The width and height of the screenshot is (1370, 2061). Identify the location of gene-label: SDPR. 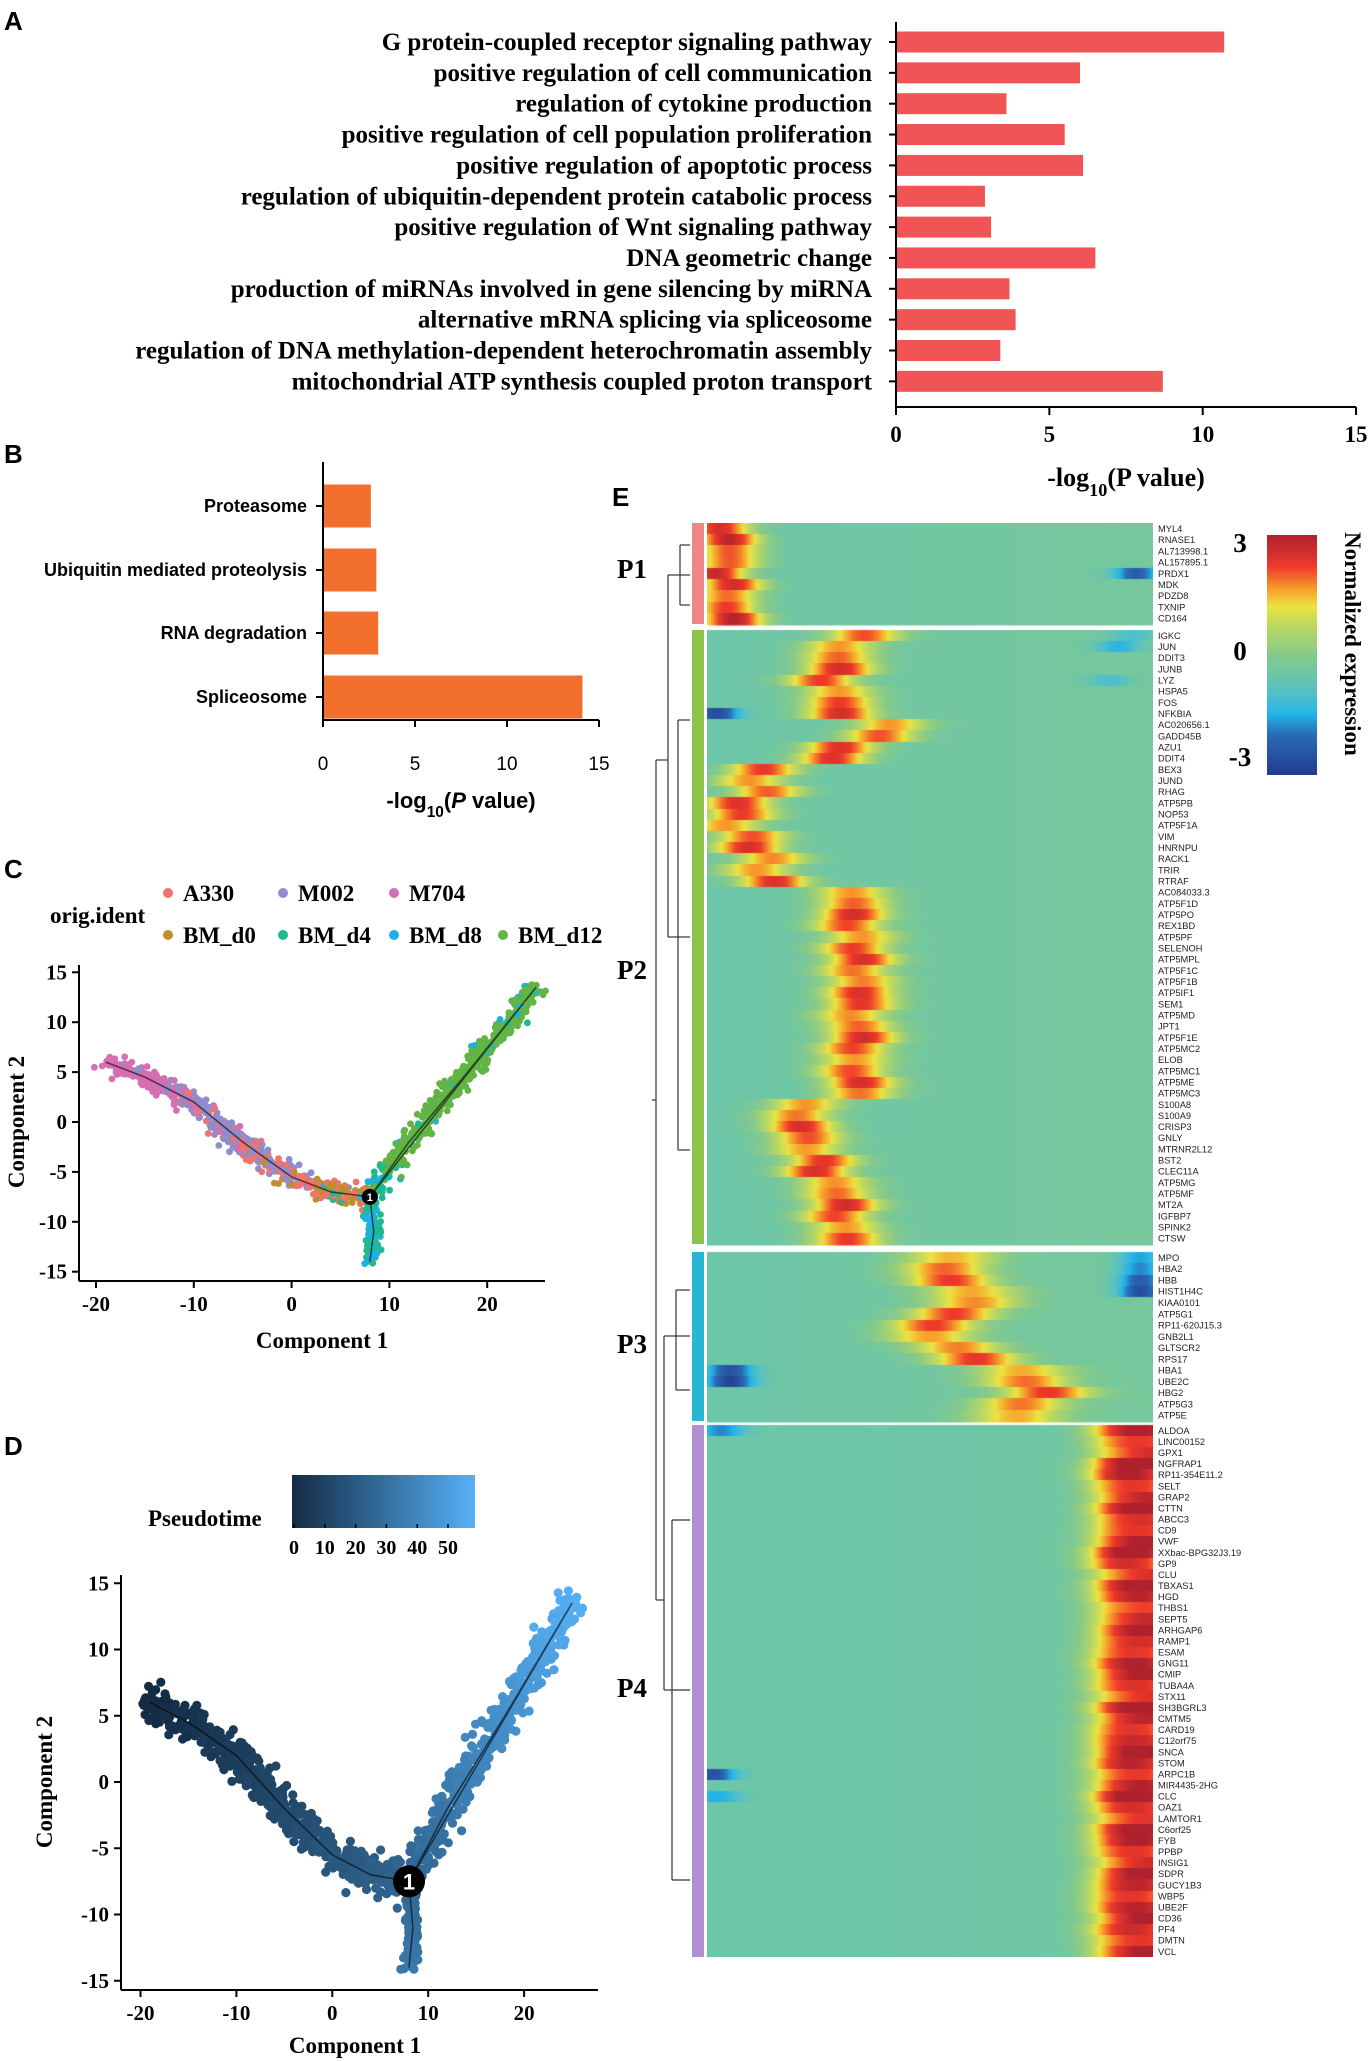
(1171, 1874).